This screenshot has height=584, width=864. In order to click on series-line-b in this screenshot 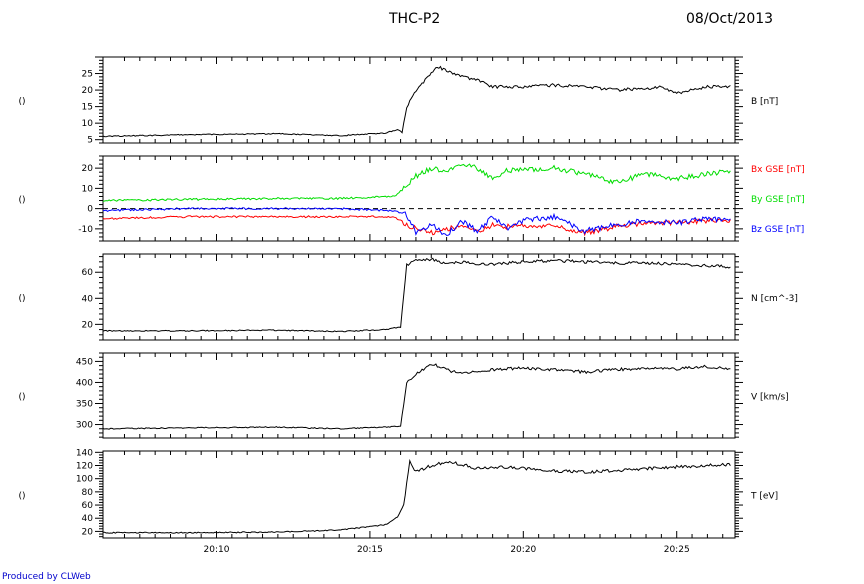, I will do `click(416, 101)`.